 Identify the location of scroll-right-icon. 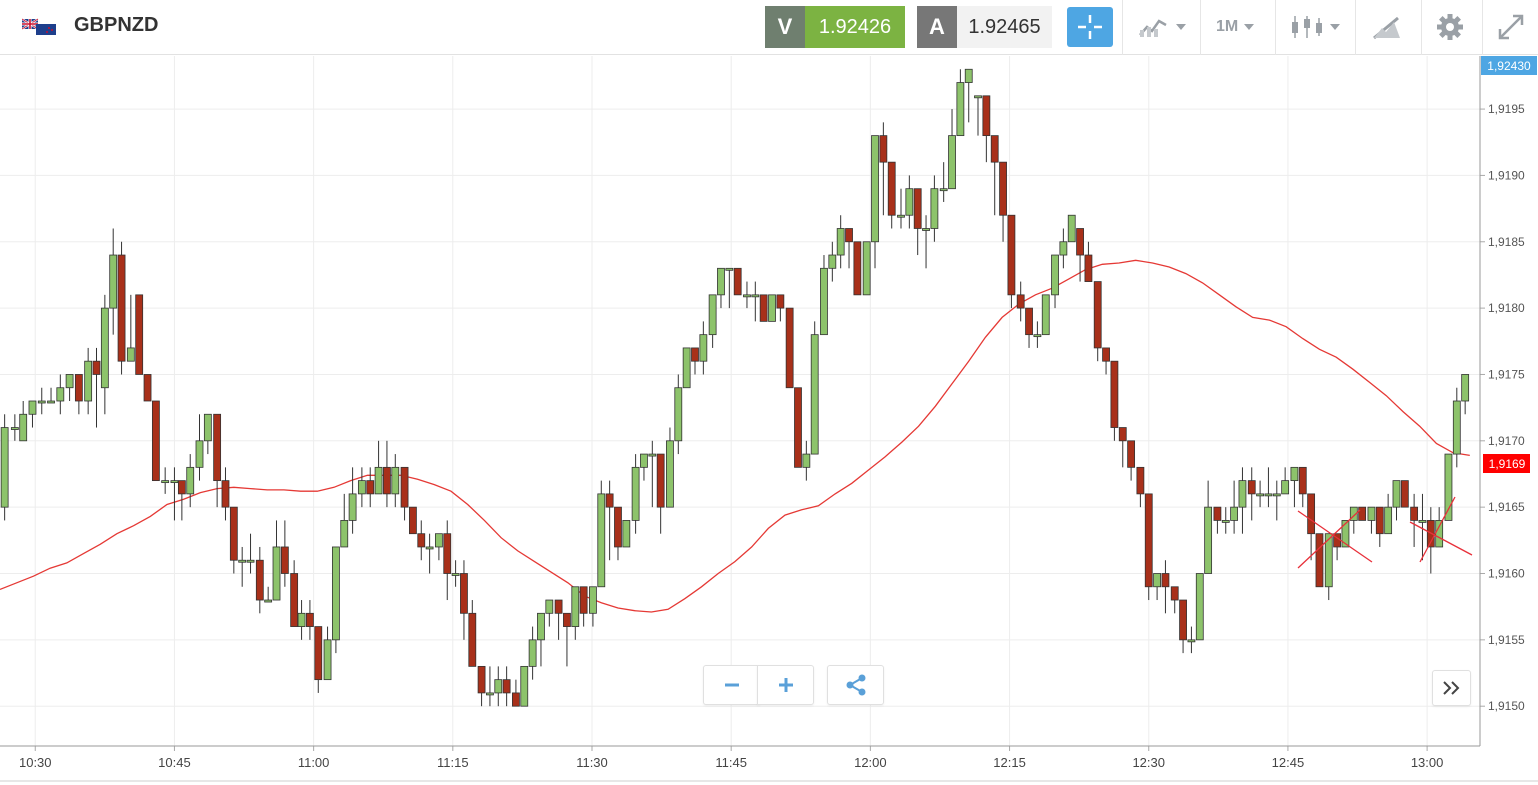
(1450, 688).